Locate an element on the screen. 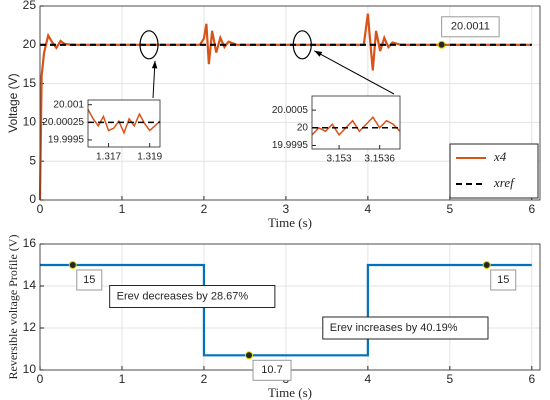 This screenshot has width=550, height=400. plot-area is located at coordinates (356, 122).